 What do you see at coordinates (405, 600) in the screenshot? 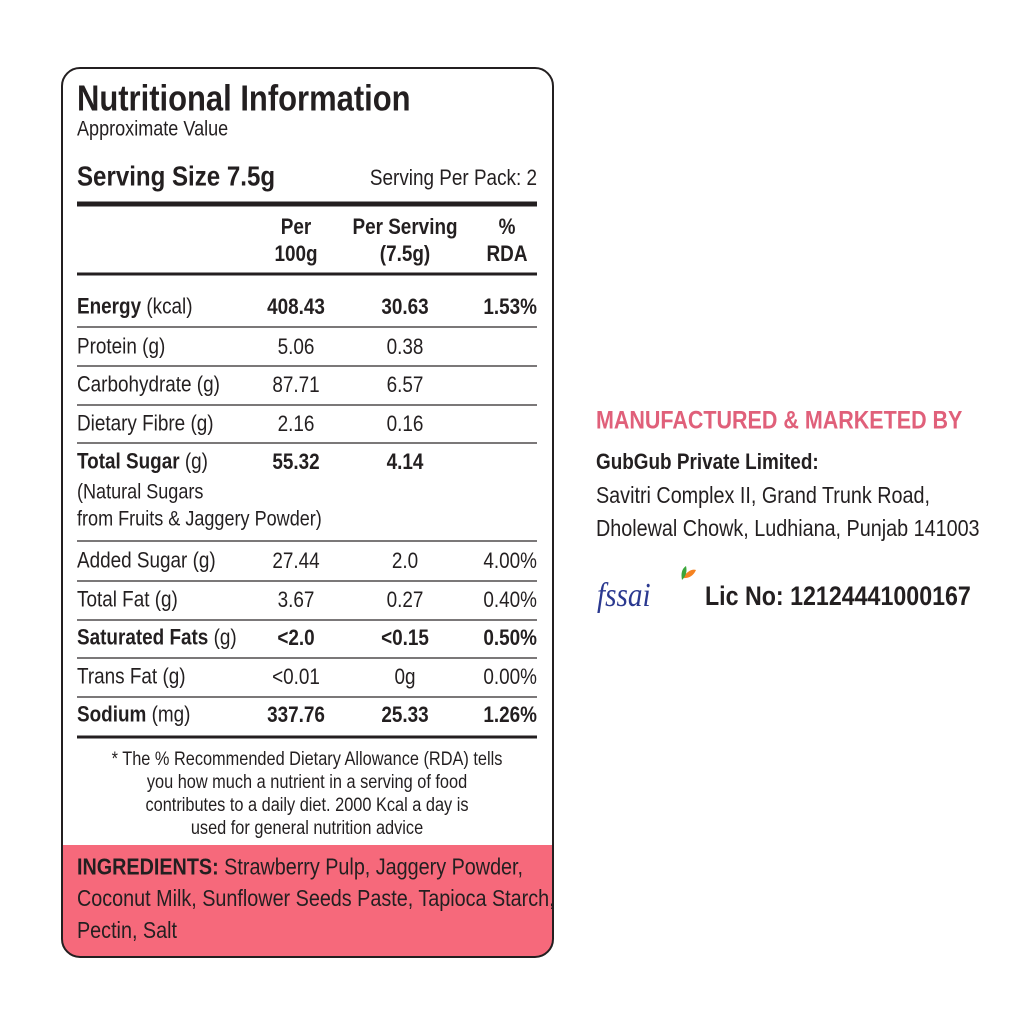
I see `nutrient-value: 0.27` at bounding box center [405, 600].